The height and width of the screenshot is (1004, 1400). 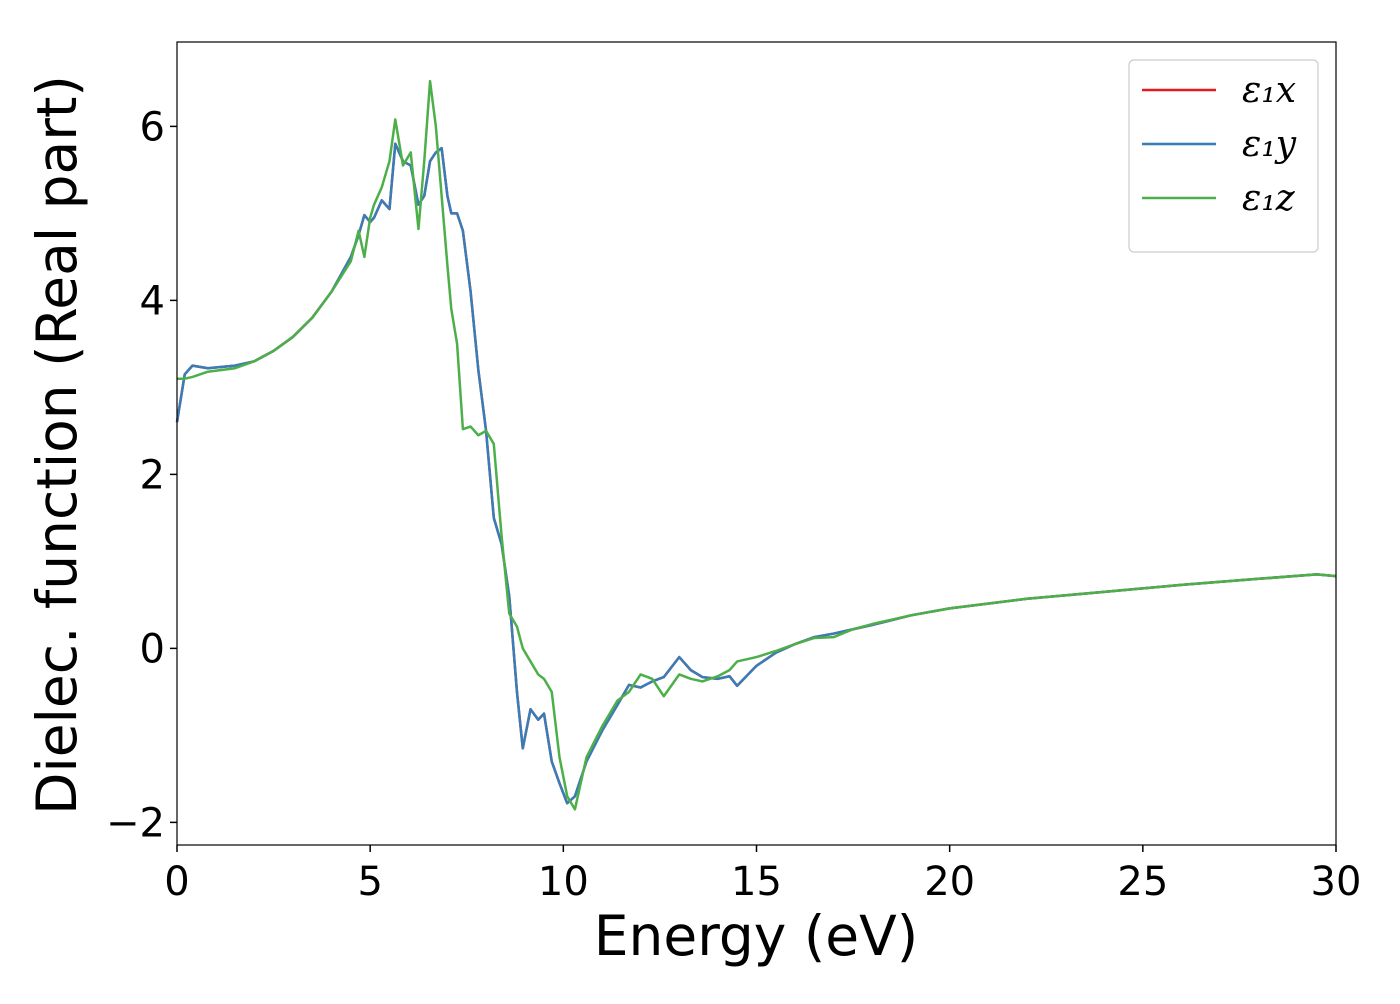 I want to click on y-tick-label: −2, so click(x=135, y=823).